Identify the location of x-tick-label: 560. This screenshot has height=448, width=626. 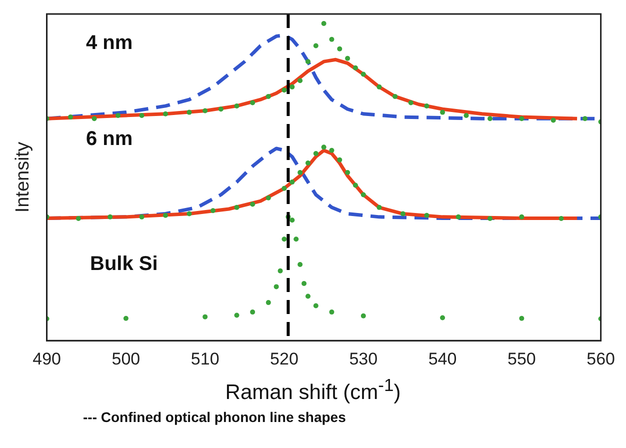
(601, 358).